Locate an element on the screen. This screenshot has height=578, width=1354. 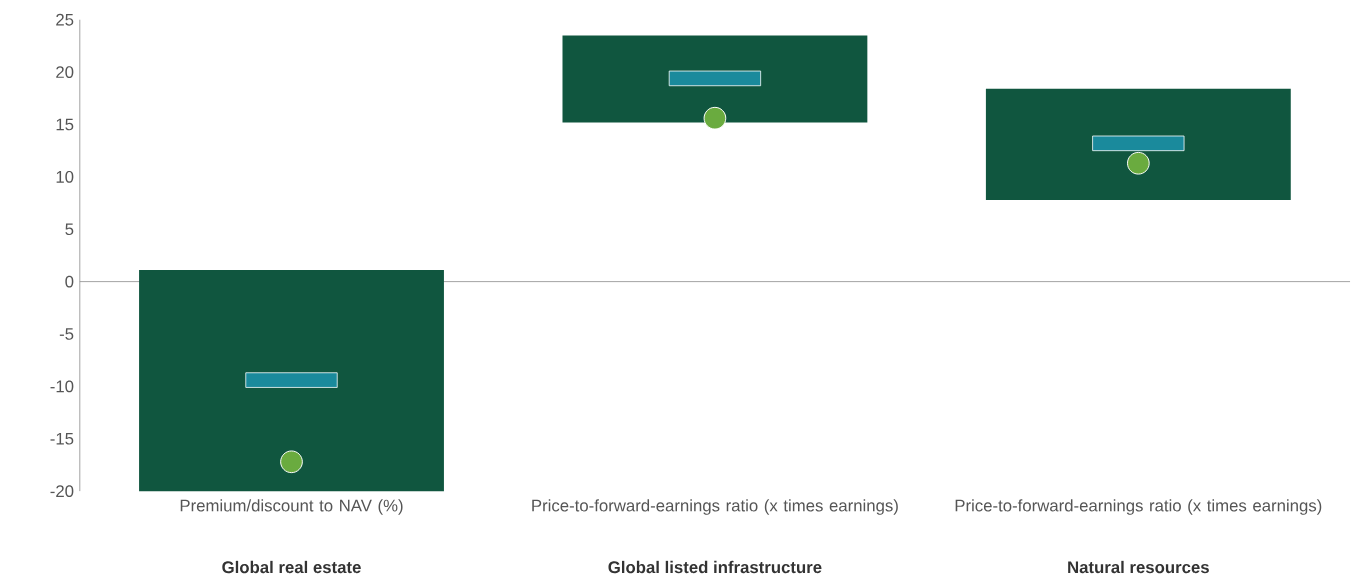
y-tick-label: -10 is located at coordinates (62, 386).